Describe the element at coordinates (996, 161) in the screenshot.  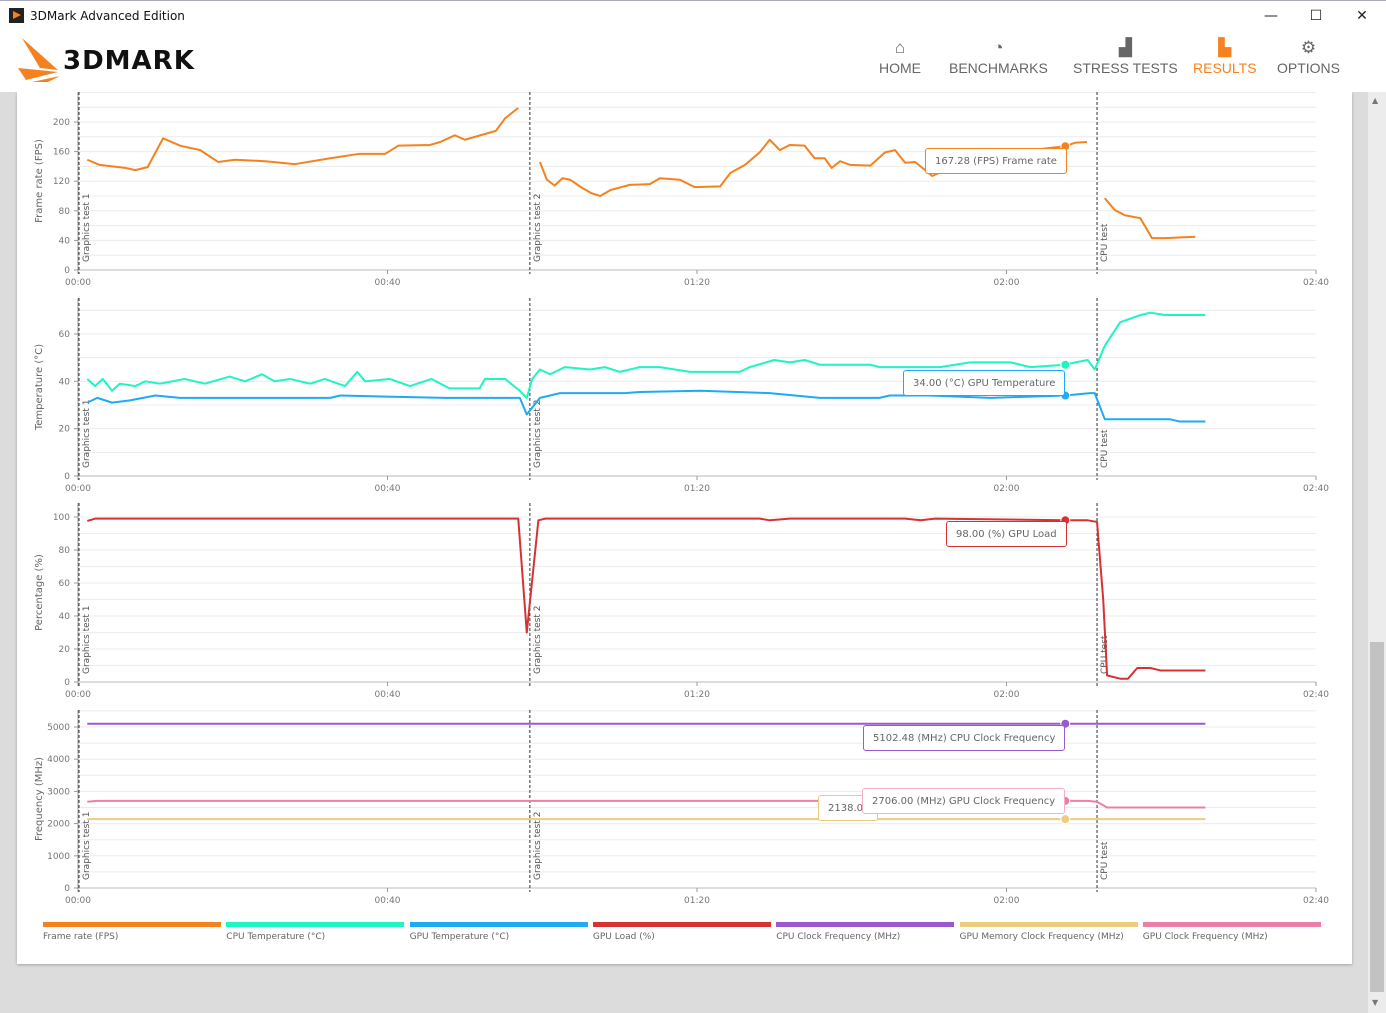
I see `tooltip-fps: 167.28 (FPS) Frame rate` at that location.